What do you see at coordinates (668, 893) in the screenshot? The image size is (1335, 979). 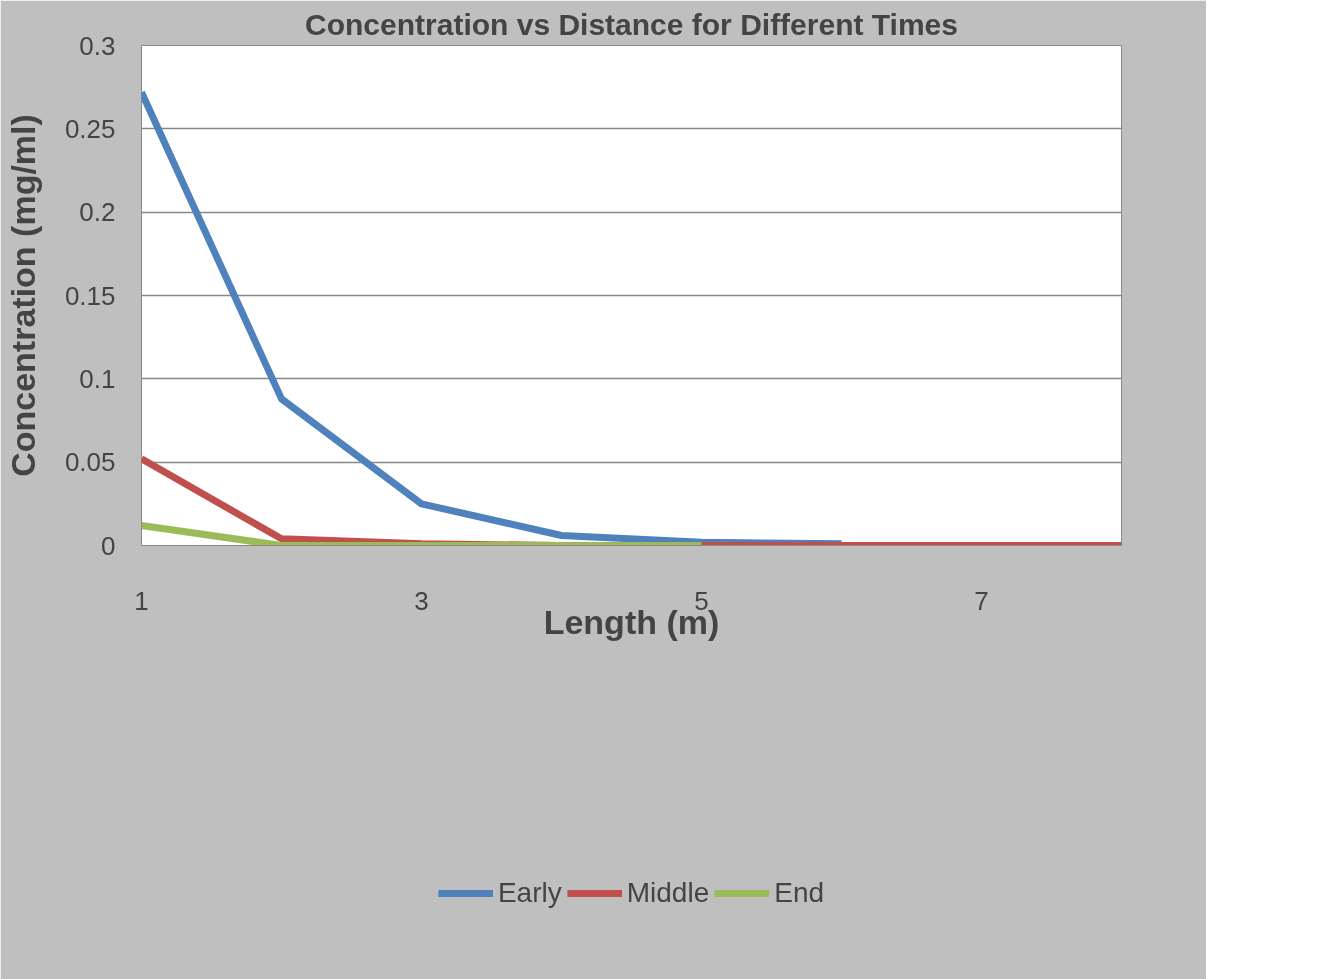 I see `legend-label: Middle` at bounding box center [668, 893].